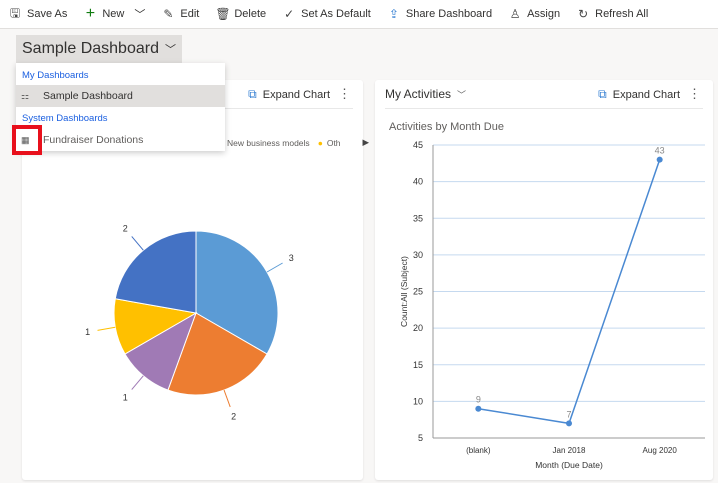 The image size is (718, 483). I want to click on edit-button: ✎ Edit, so click(181, 14).